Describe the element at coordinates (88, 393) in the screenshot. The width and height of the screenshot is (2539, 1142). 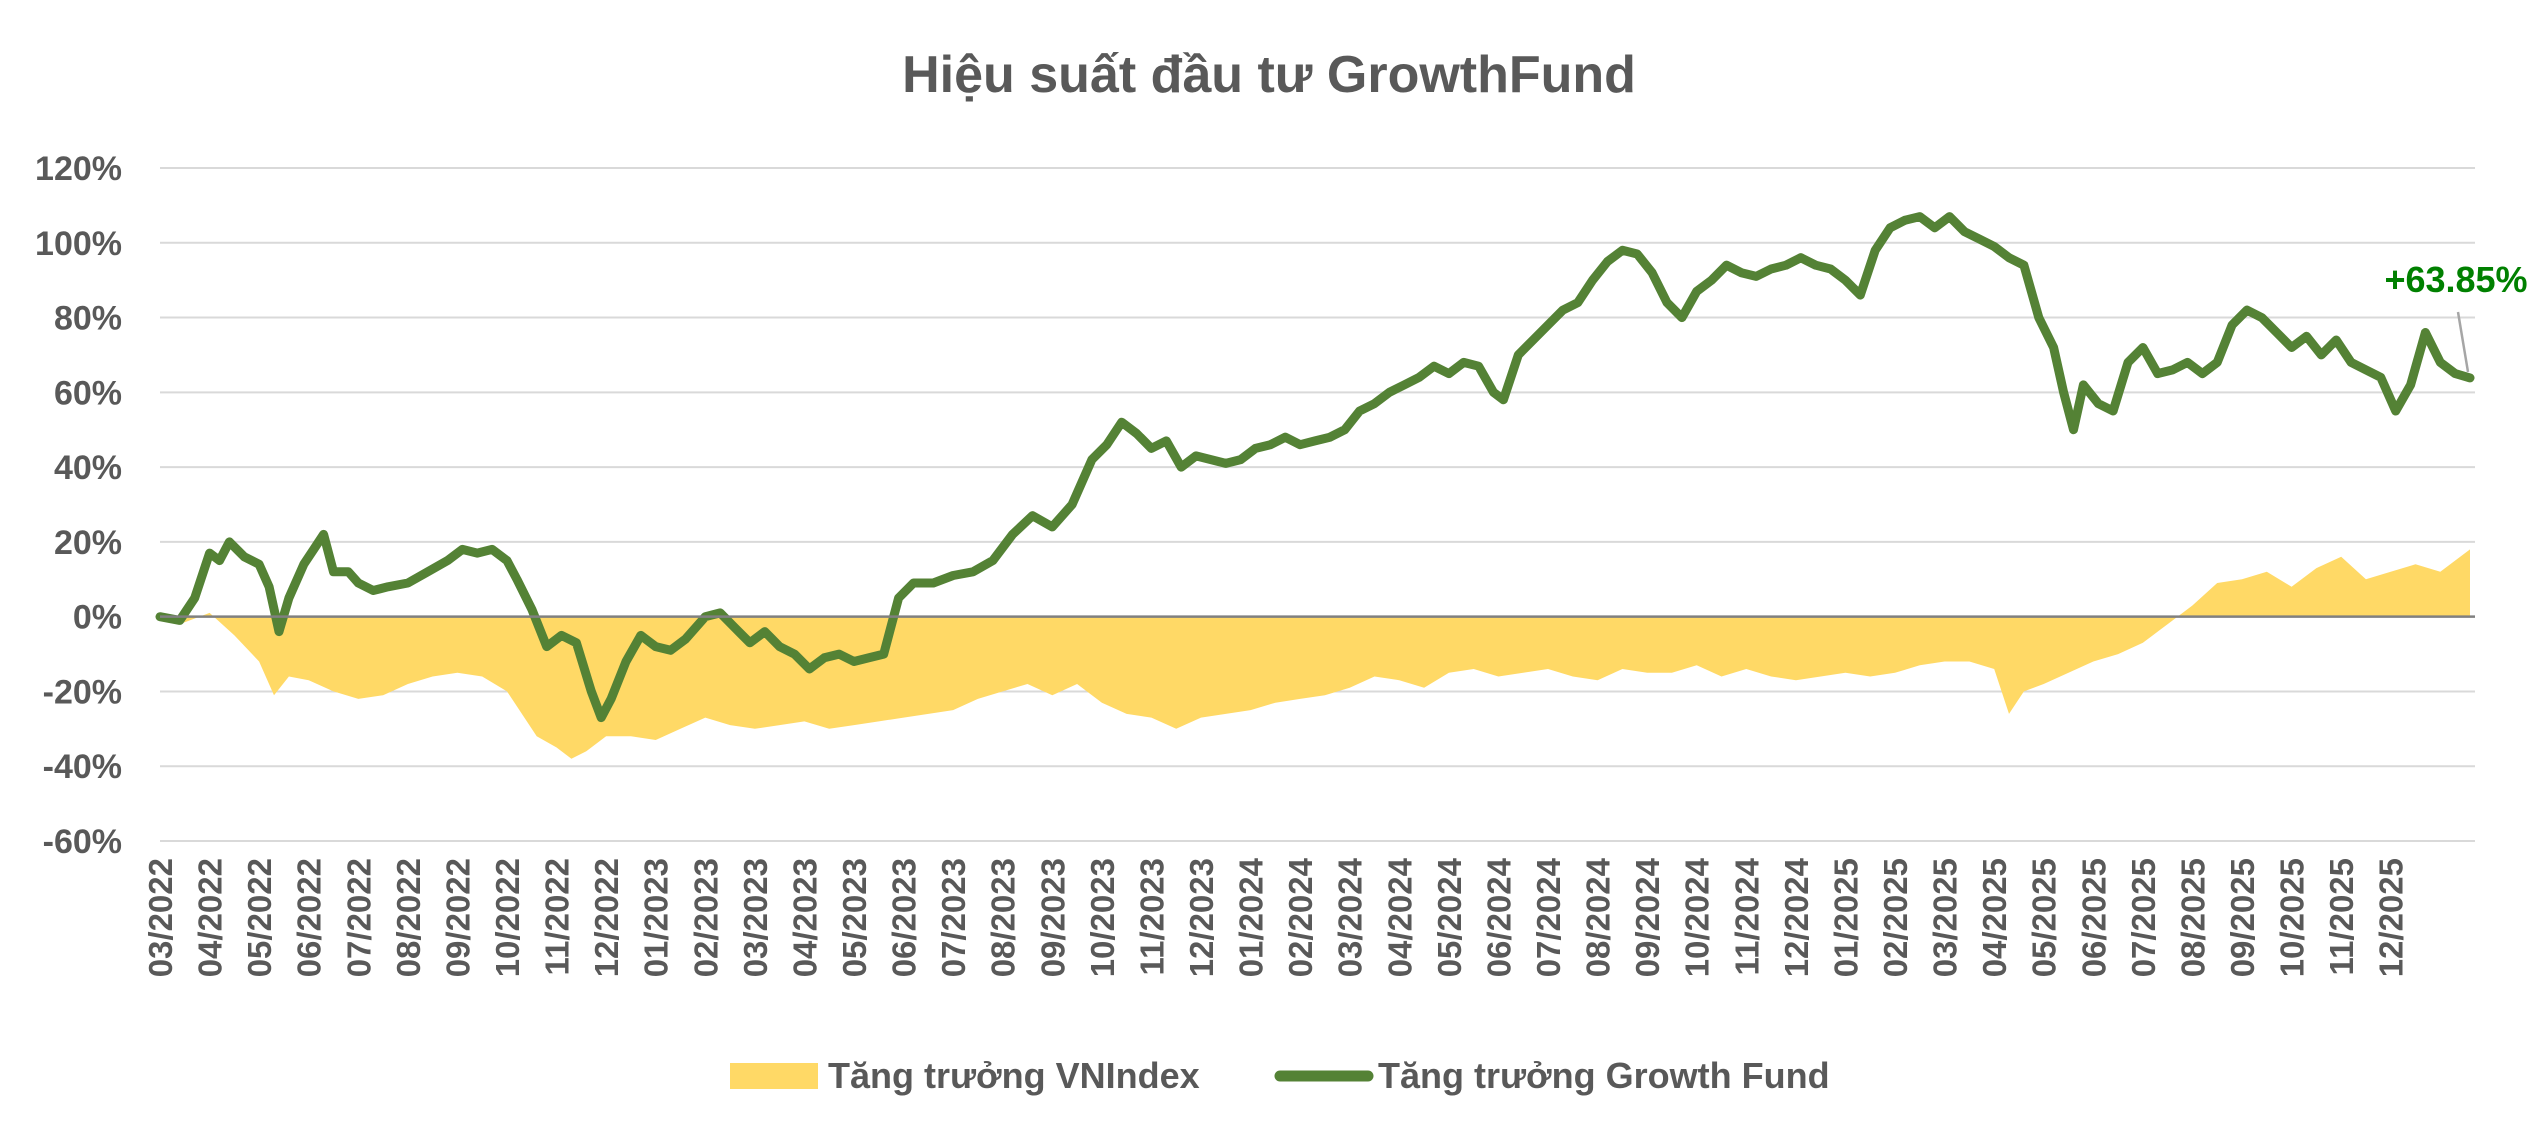
I see `y-tick-label: 60%` at that location.